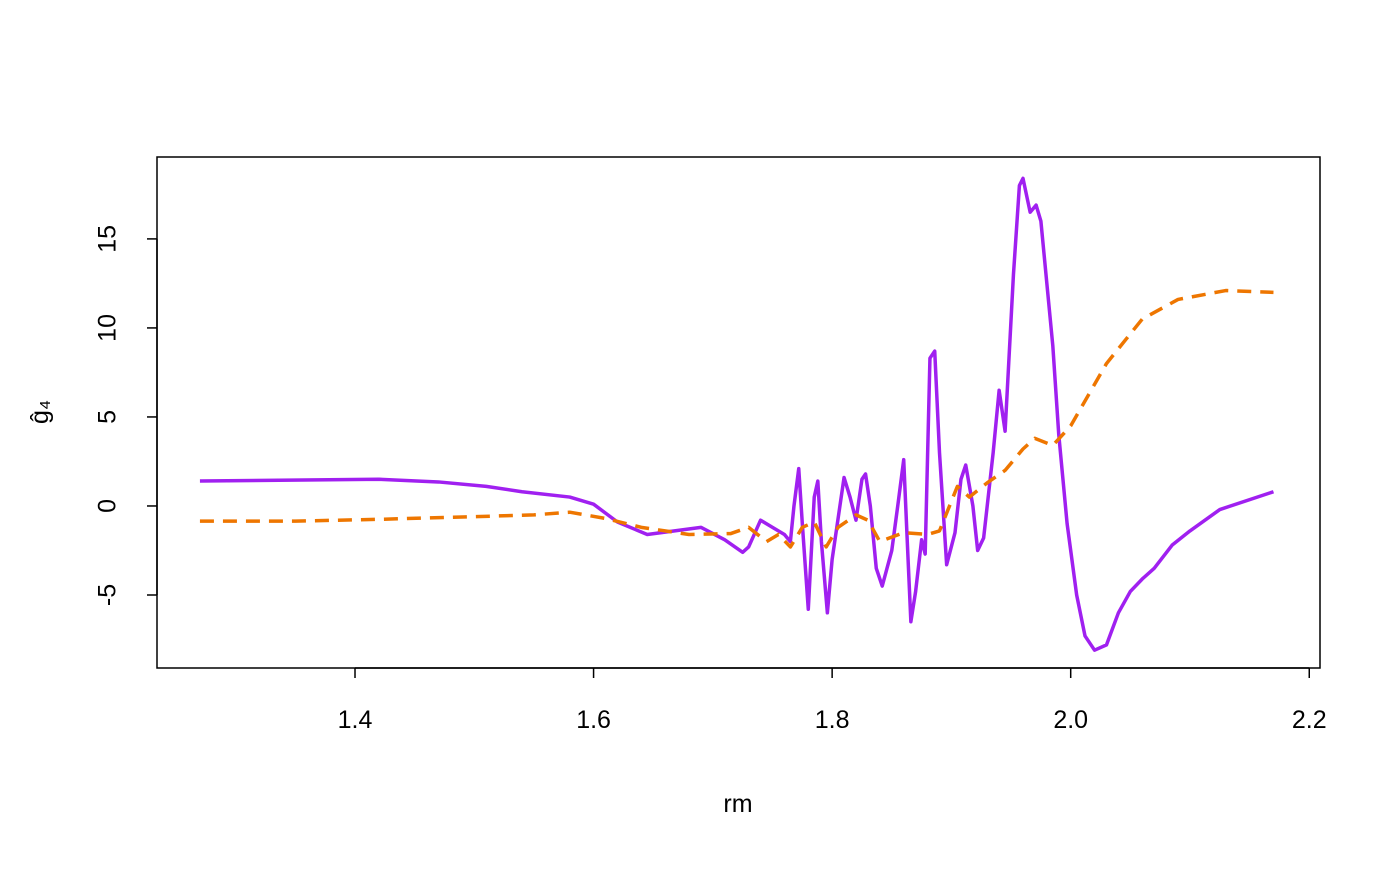 Image resolution: width=1400 pixels, height=870 pixels. What do you see at coordinates (593, 720) in the screenshot?
I see `x-tick-label: 1.6` at bounding box center [593, 720].